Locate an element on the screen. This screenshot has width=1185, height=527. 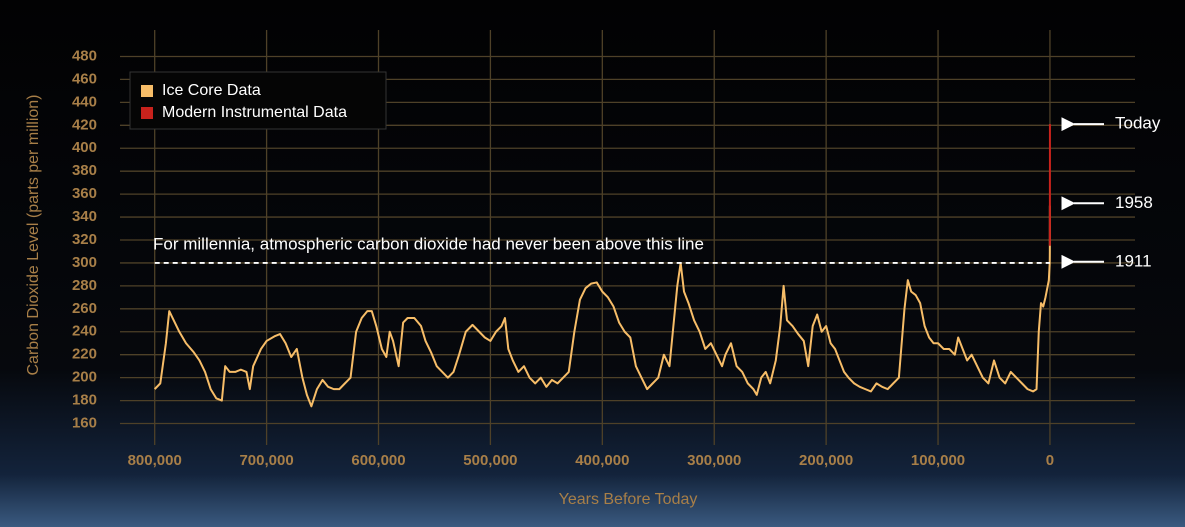
x-tick-label: 600,000 is located at coordinates (378, 460).